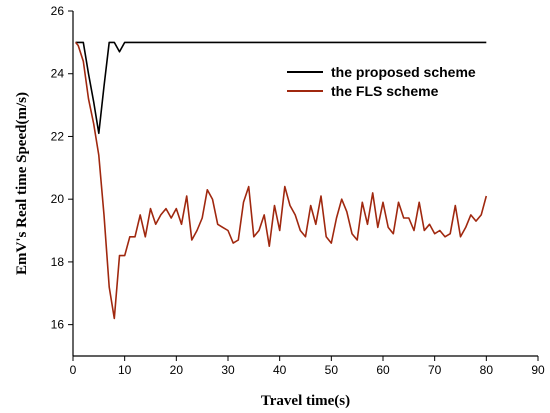 The width and height of the screenshot is (550, 413). What do you see at coordinates (403, 72) in the screenshot?
I see `legend-label-proposed: the proposed scheme` at bounding box center [403, 72].